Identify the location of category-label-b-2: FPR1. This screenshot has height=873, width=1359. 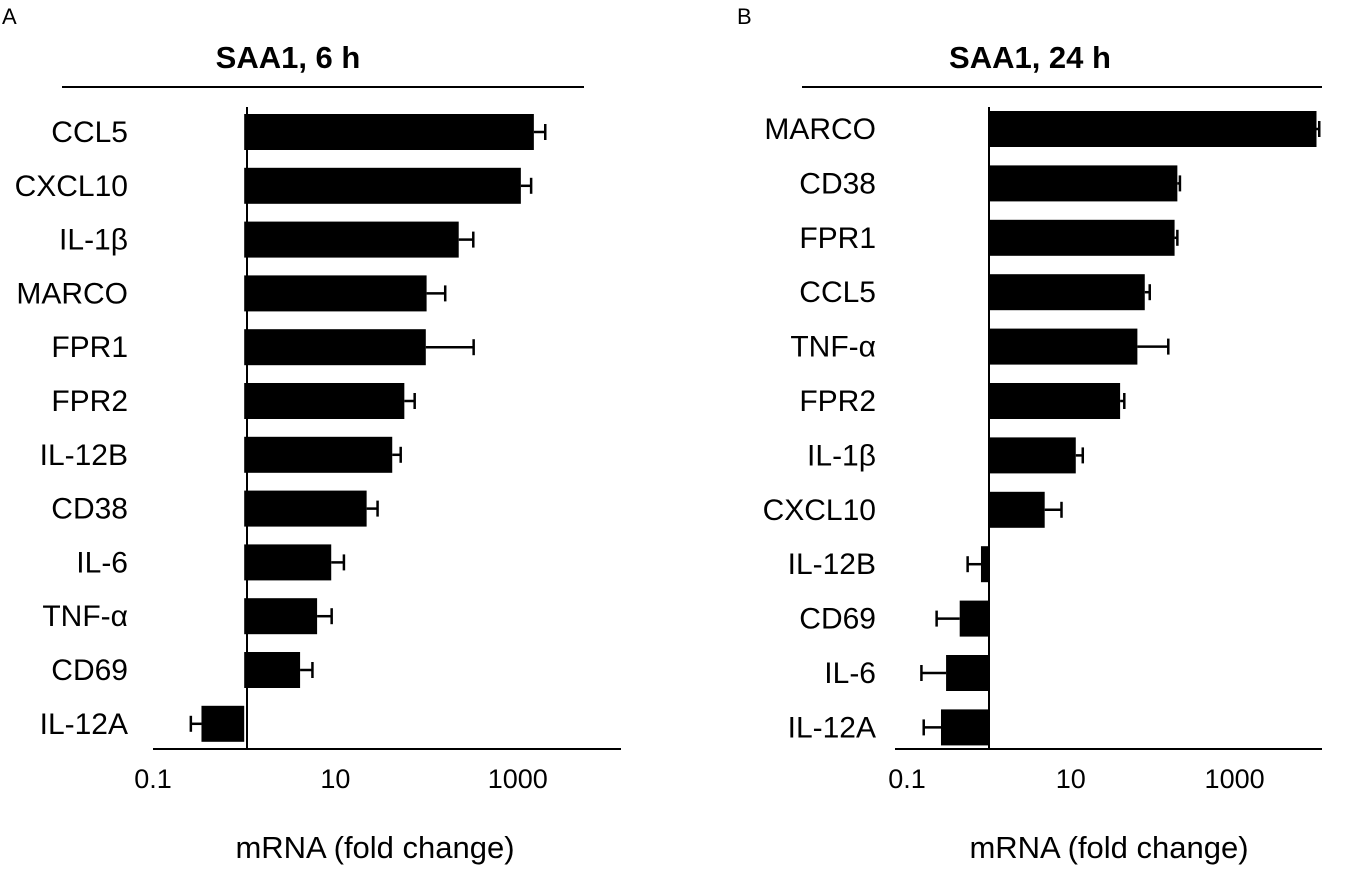
(837, 238).